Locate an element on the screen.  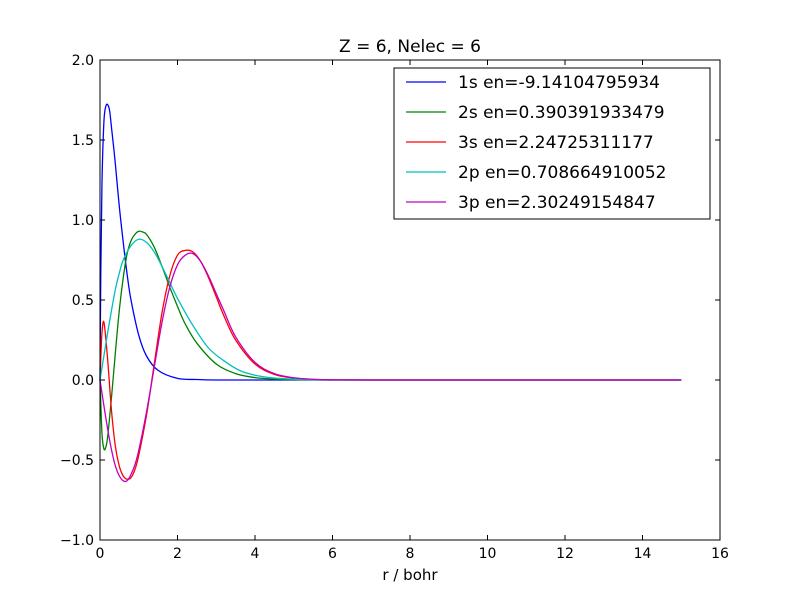
y-tick-label: 1.5 is located at coordinates (83, 141).